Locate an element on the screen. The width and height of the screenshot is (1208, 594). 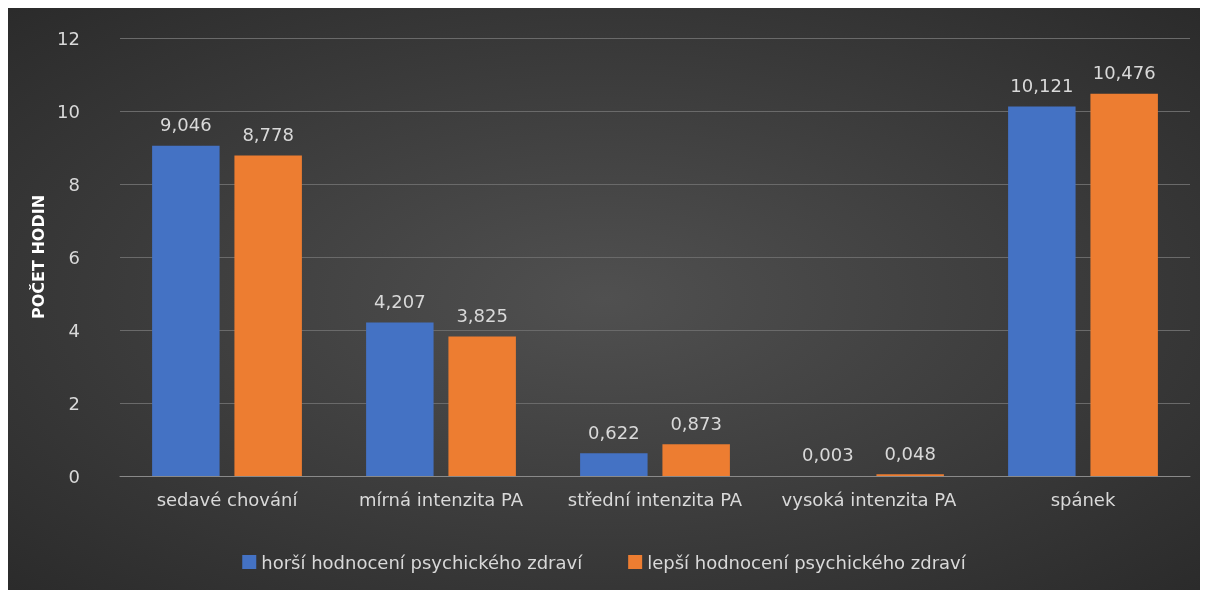
data-label: 4,207 is located at coordinates (400, 301).